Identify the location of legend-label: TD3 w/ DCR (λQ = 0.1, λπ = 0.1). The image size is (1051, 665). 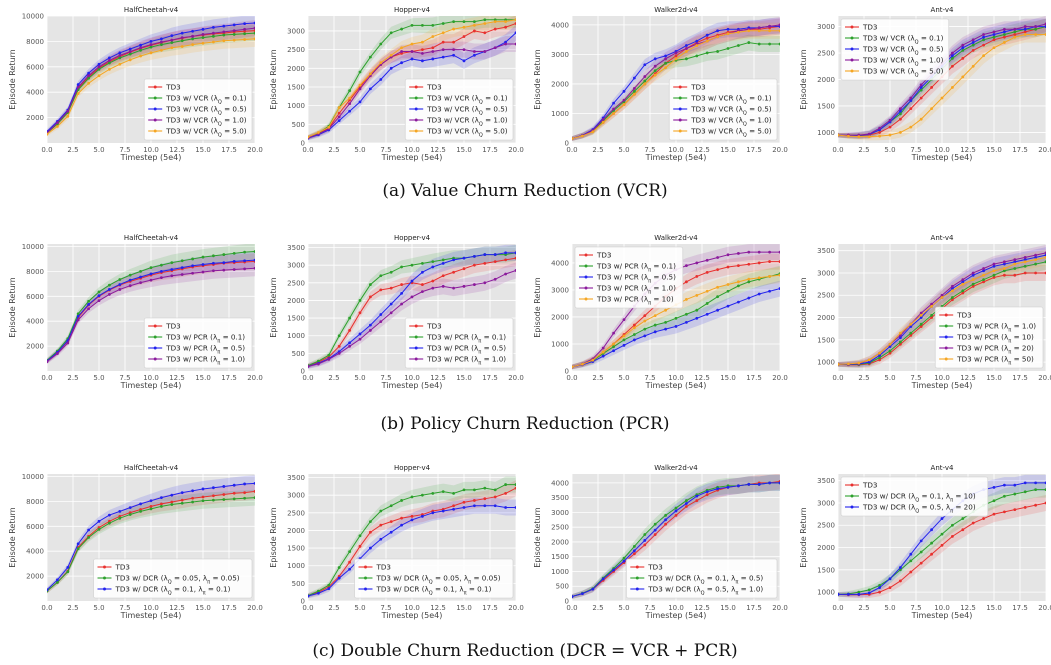
(173, 591).